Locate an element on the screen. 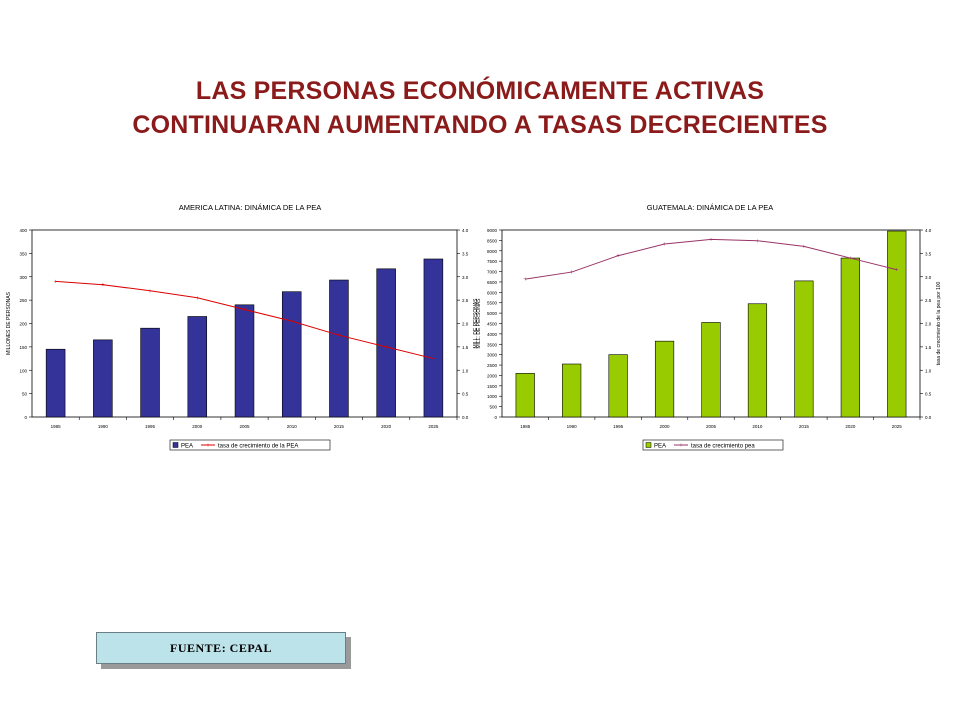  y-tick-label: 6000 is located at coordinates (492, 292).